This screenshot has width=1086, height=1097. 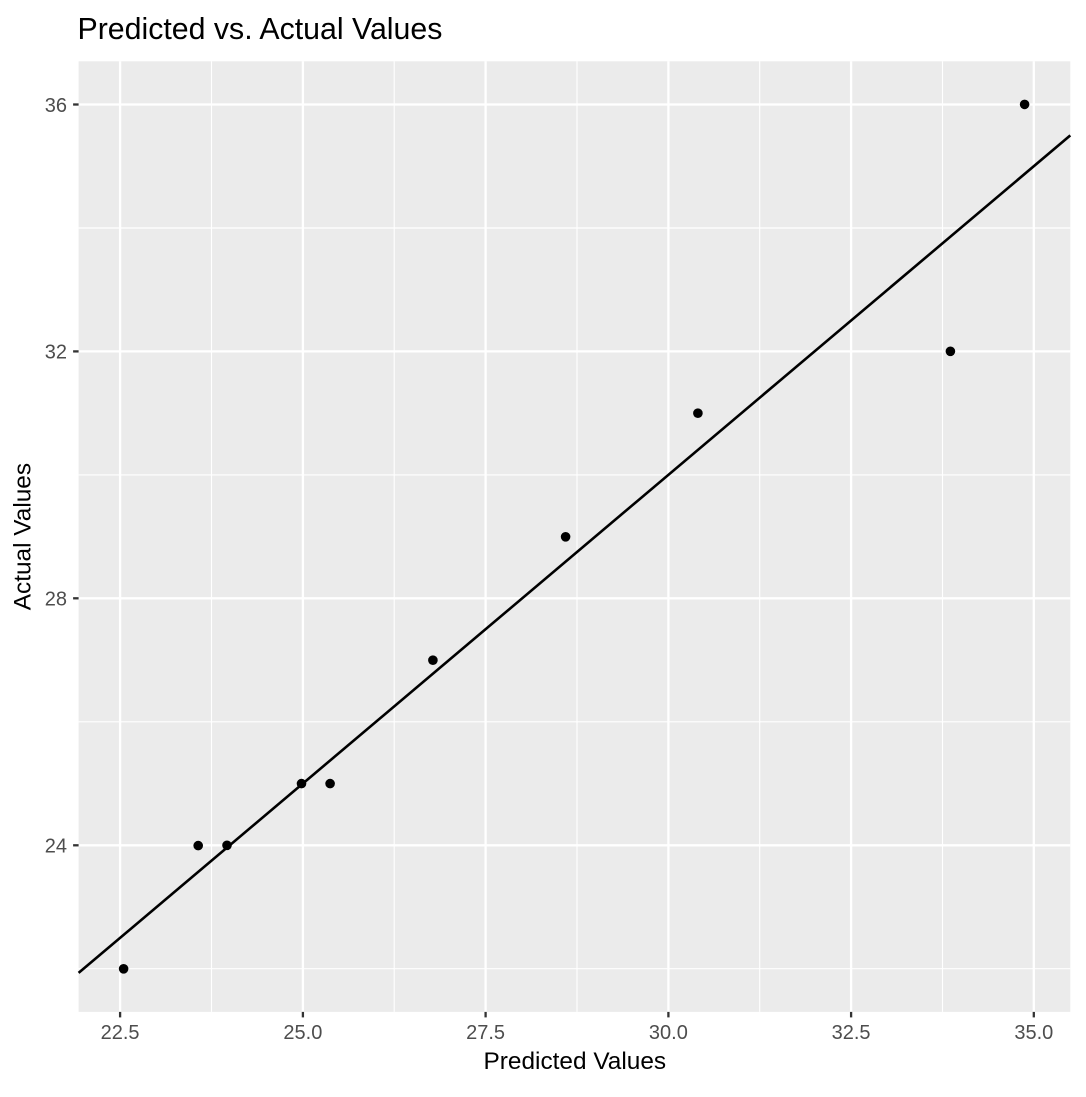 I want to click on svg-text: 36, so click(x=56, y=106).